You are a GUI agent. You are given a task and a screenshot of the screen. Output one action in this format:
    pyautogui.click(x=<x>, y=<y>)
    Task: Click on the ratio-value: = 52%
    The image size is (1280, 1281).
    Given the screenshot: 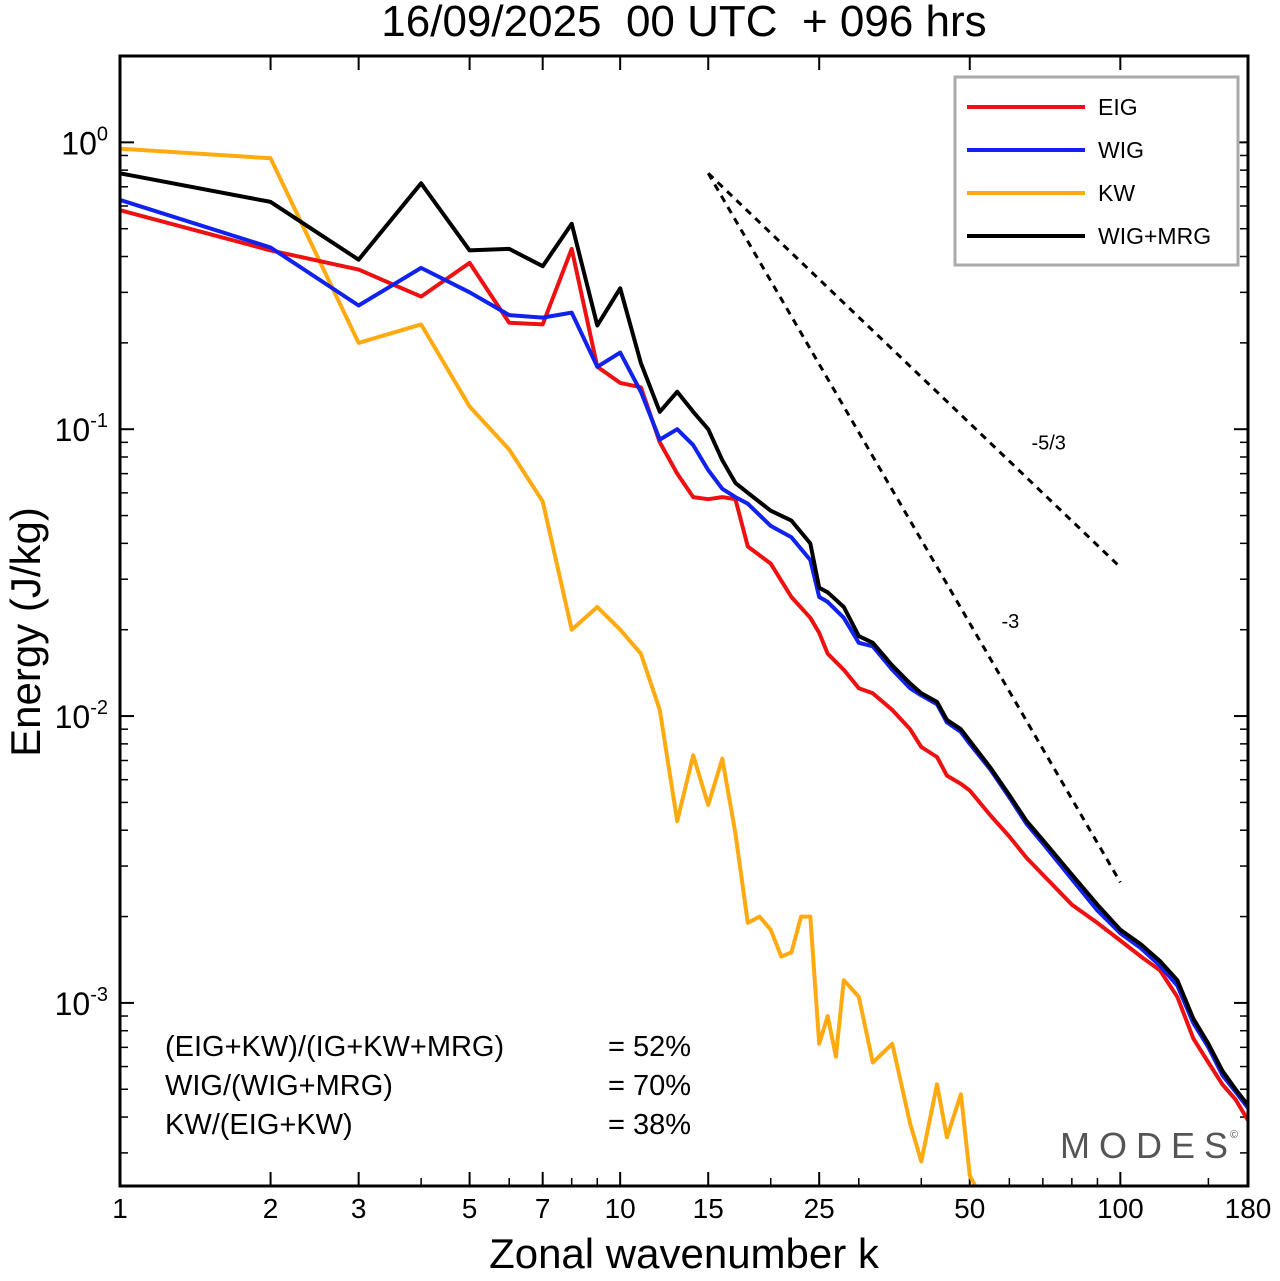 What is the action you would take?
    pyautogui.click(x=649, y=1047)
    